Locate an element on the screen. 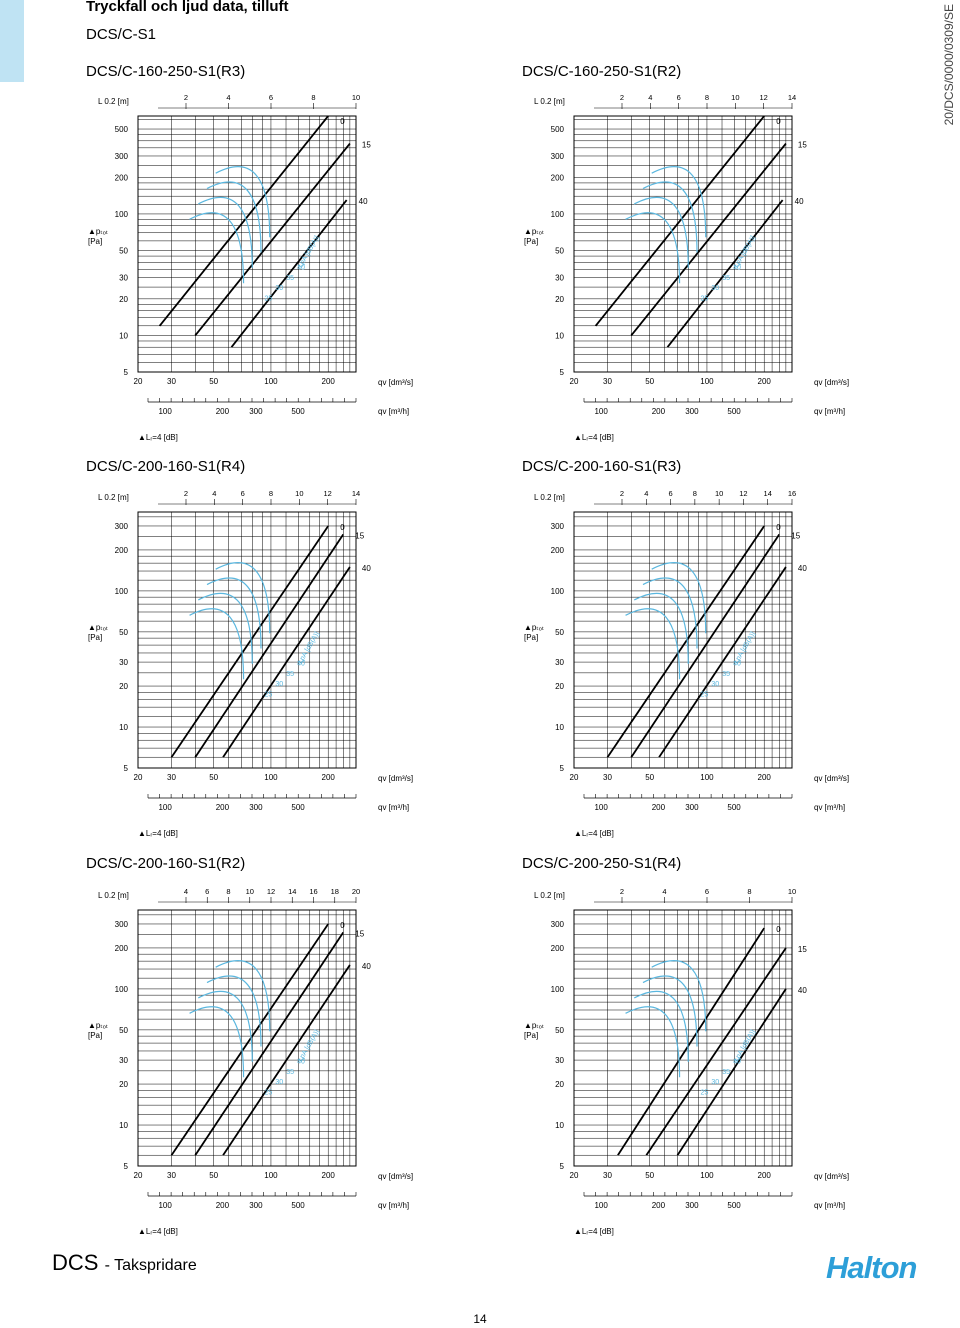 This screenshot has height=1328, width=960. footer-product: DCS is located at coordinates (75, 1262).